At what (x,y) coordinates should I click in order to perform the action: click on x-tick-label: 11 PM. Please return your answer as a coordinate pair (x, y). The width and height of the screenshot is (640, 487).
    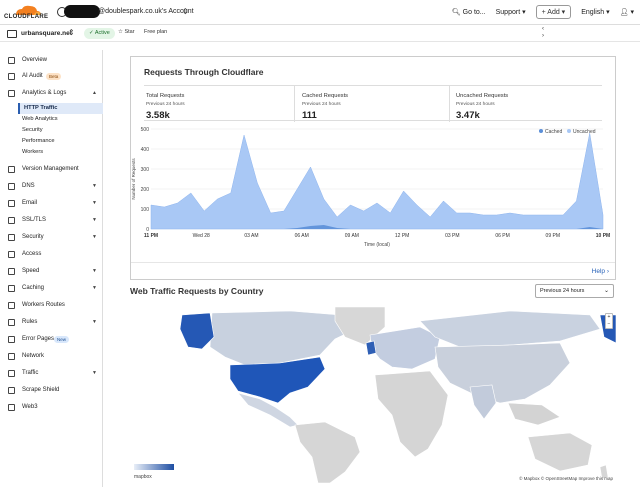
    Looking at the image, I should click on (151, 236).